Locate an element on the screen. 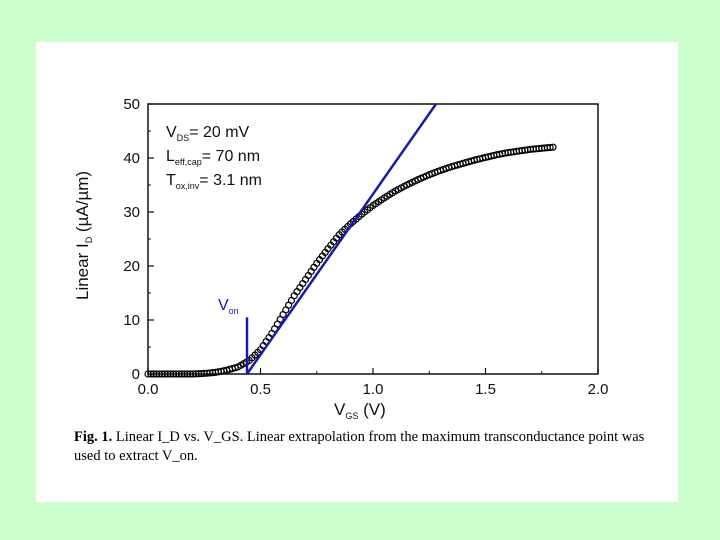  x-axis-title-rest: (V) is located at coordinates (371, 409).